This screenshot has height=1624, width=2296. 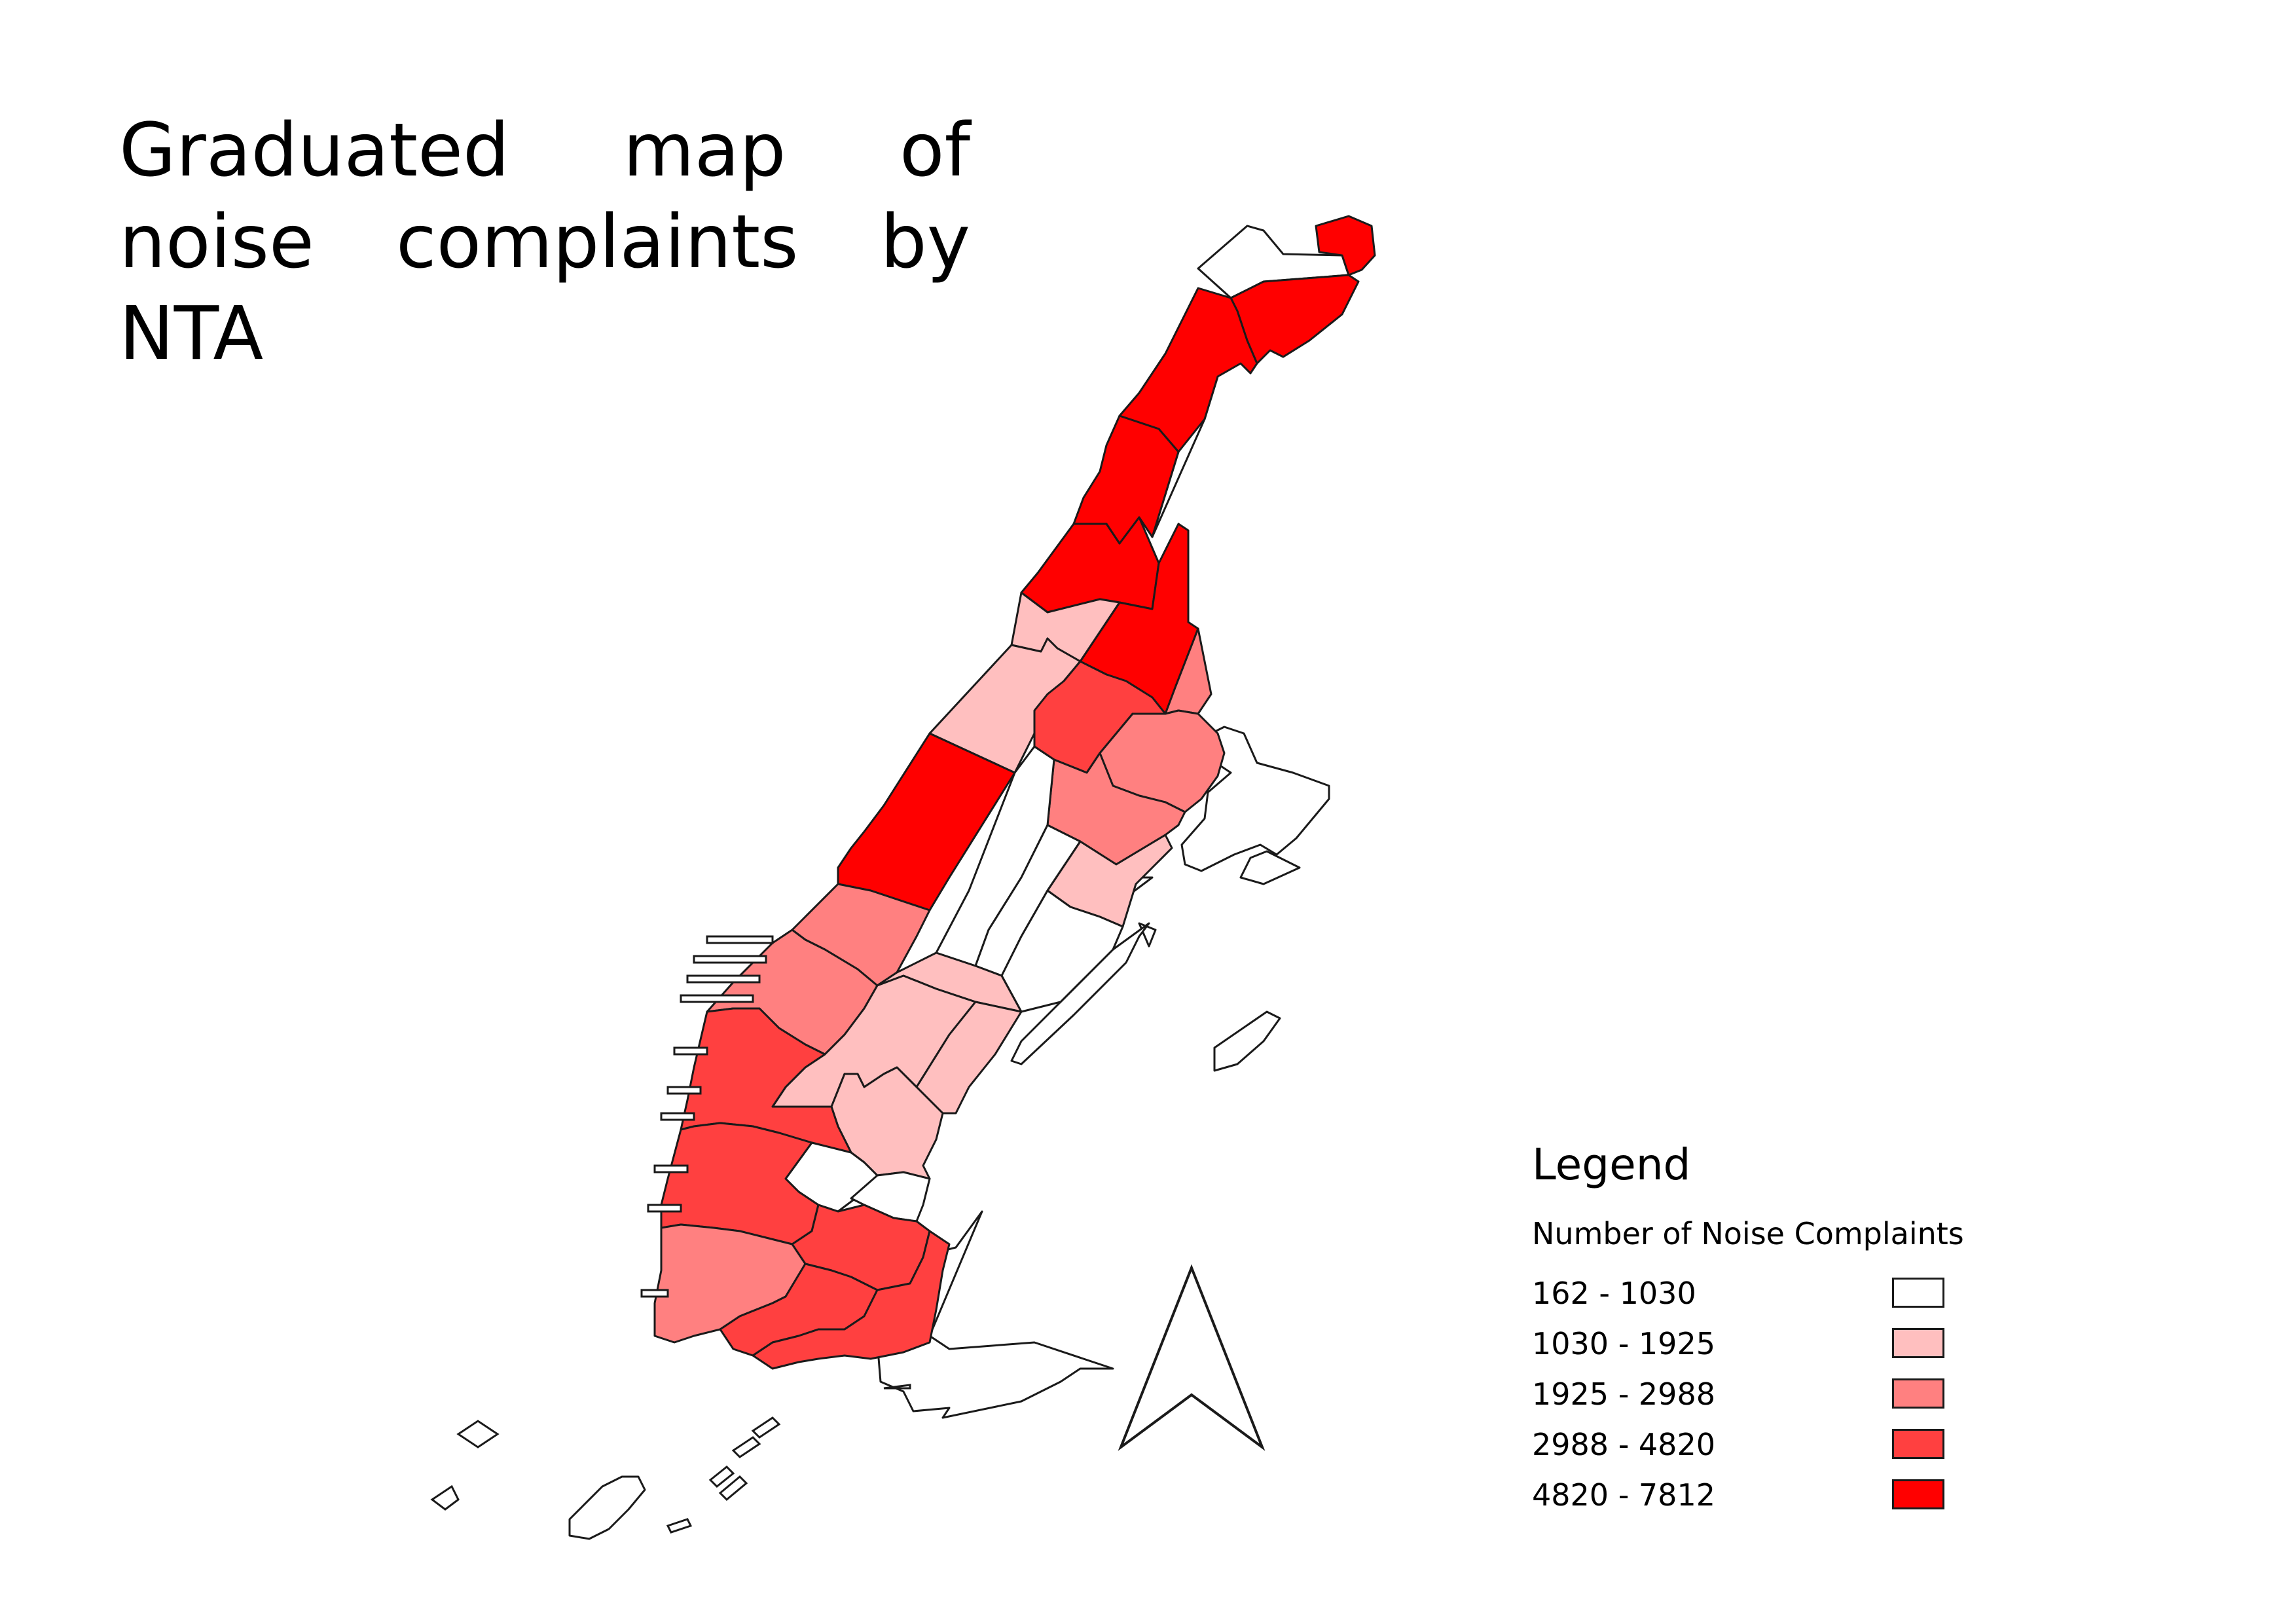 I want to click on legend-item: 1925 - 2988, so click(x=1754, y=1394).